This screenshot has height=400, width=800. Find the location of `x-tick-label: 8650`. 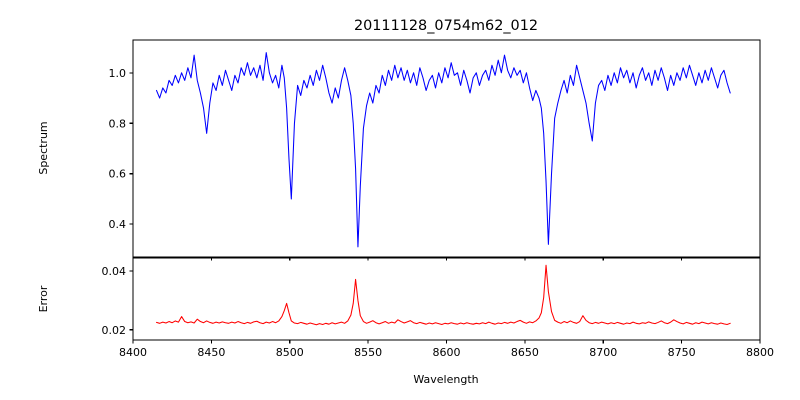

x-tick-label: 8650 is located at coordinates (525, 352).